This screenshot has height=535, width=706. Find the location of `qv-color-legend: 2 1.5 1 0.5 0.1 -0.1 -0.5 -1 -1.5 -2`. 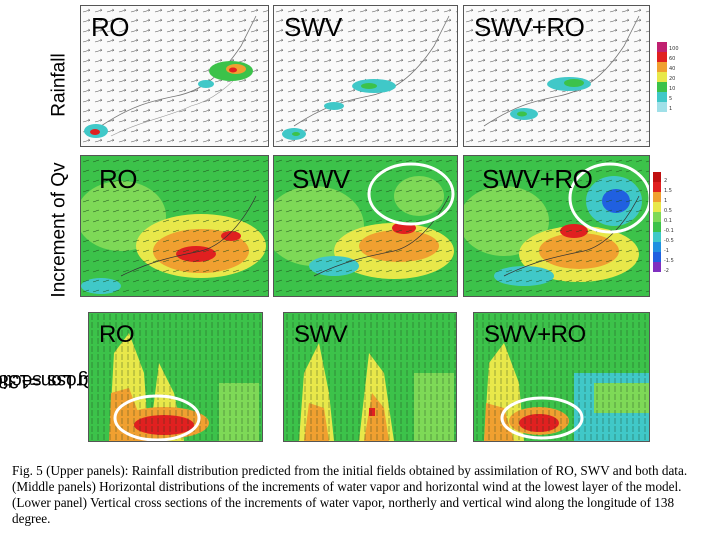

qv-color-legend: 2 1.5 1 0.5 0.1 -0.1 -0.5 -1 -1.5 -2 is located at coordinates (670, 227).